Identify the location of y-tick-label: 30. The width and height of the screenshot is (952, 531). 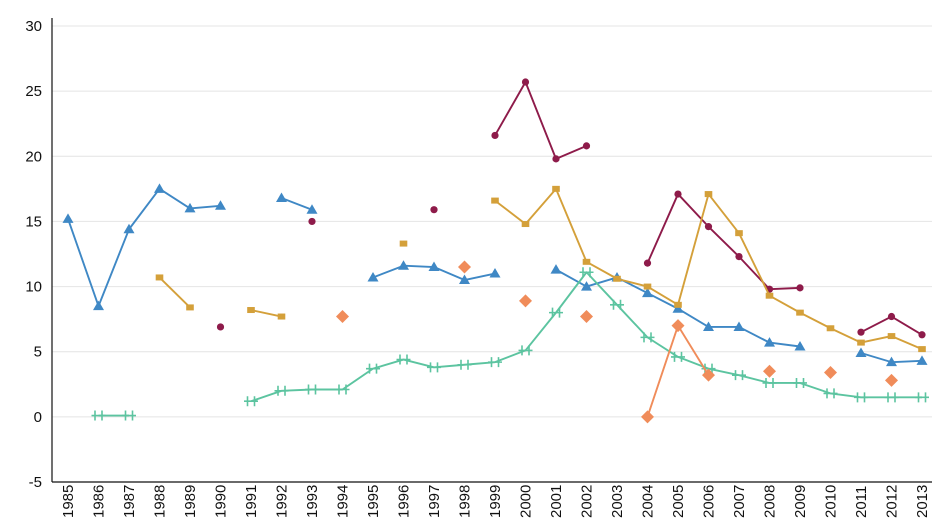
(33, 26).